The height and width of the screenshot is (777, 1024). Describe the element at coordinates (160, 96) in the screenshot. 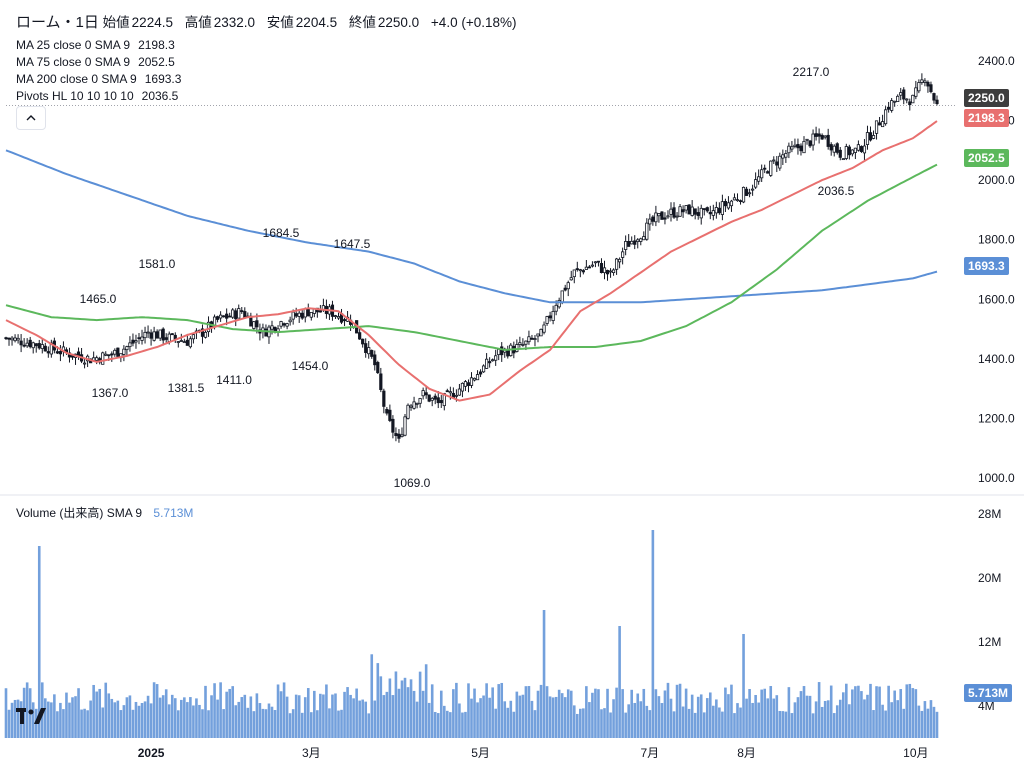

I see `pivots-value: 2036.5` at that location.